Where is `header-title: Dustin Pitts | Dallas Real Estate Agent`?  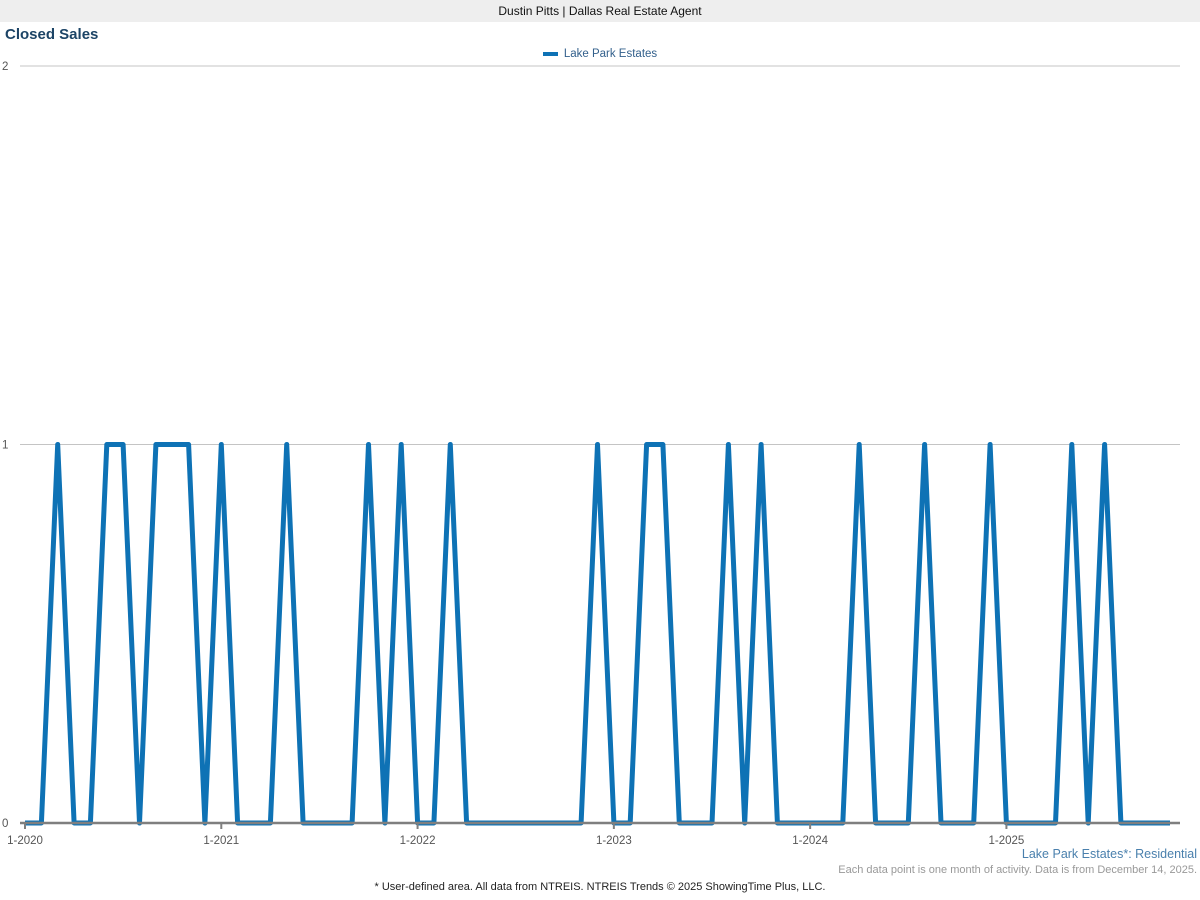
header-title: Dustin Pitts | Dallas Real Estate Agent is located at coordinates (600, 11).